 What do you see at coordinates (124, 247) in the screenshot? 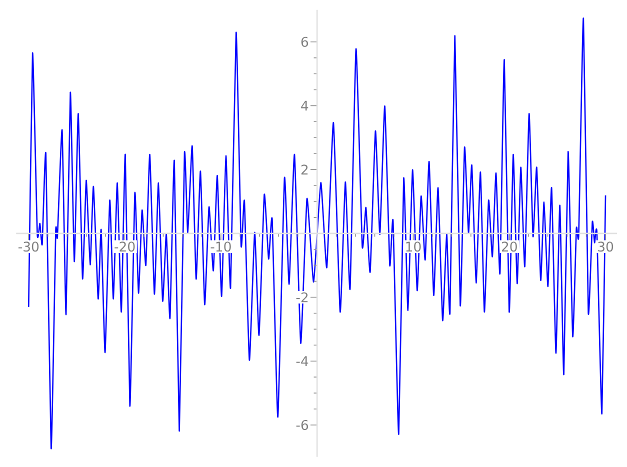
I see `x-tick-label: -20` at bounding box center [124, 247].